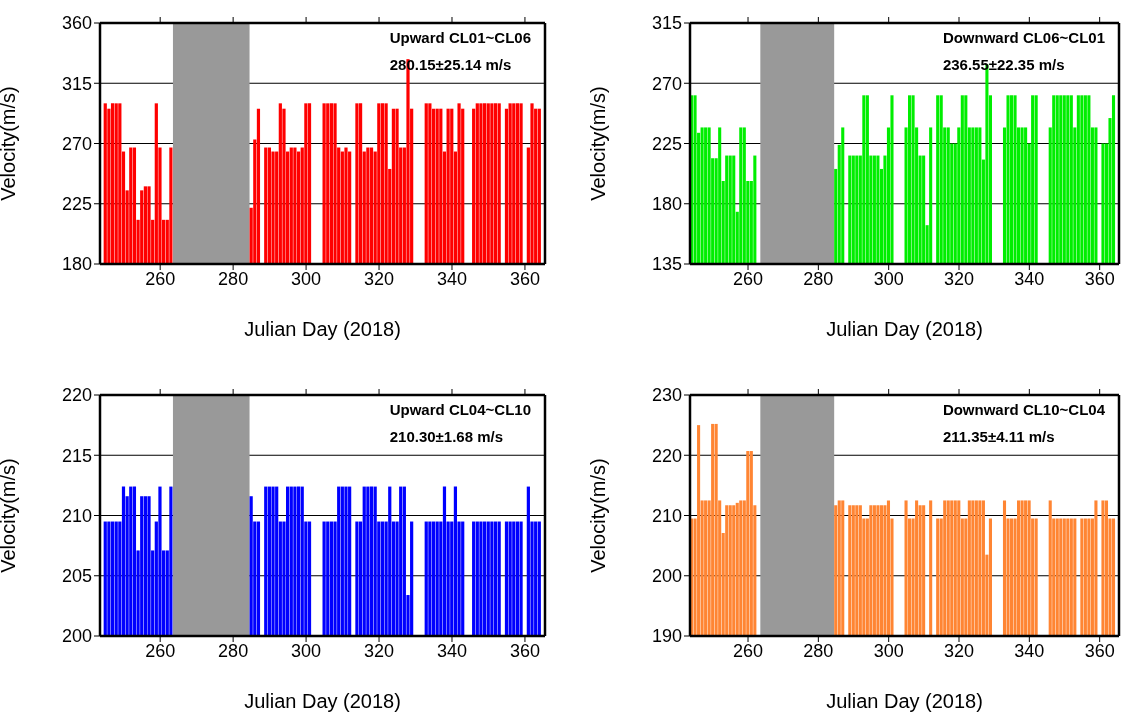 Image resolution: width=1132 pixels, height=712 pixels. Describe the element at coordinates (460, 38) in the screenshot. I see `annotation: Upward CL01~CL06` at that location.